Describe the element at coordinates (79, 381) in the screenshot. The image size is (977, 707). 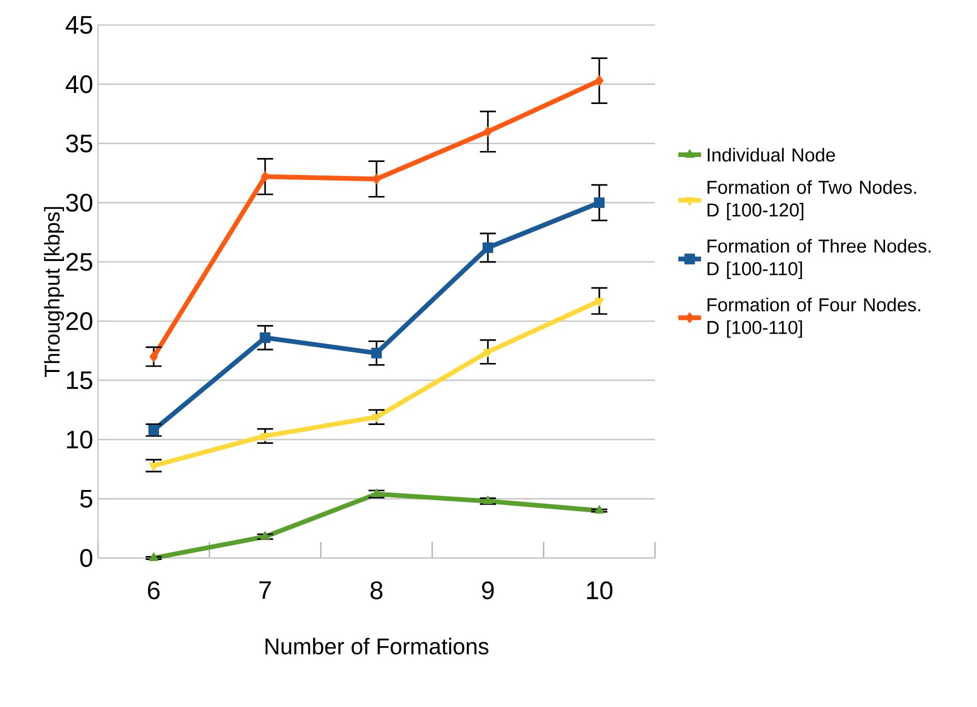
I see `y-tick-label: 15` at that location.